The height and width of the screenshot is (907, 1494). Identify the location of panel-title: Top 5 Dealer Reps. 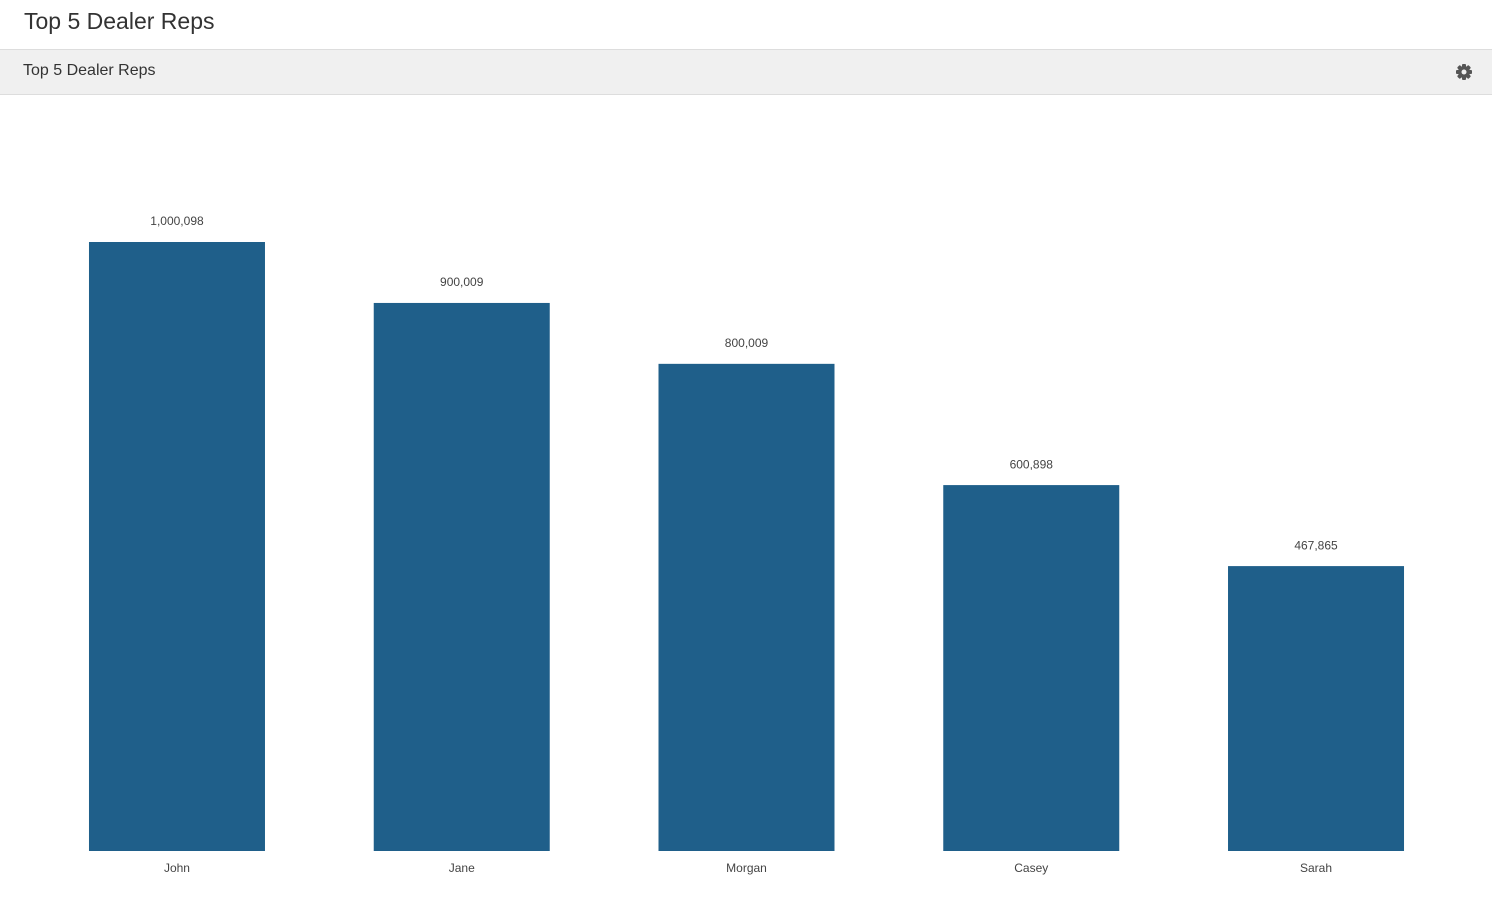
(89, 70).